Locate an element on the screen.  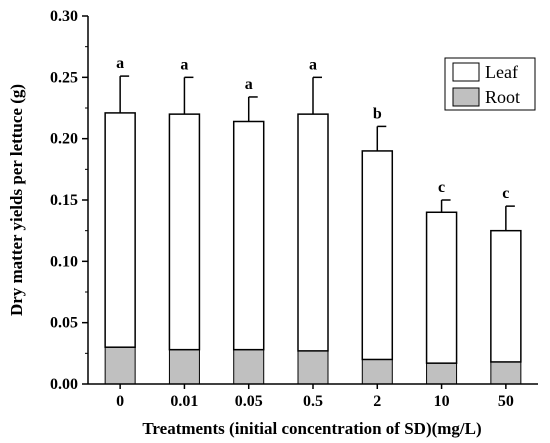
bar-leaf-0.05 is located at coordinates (248, 235).